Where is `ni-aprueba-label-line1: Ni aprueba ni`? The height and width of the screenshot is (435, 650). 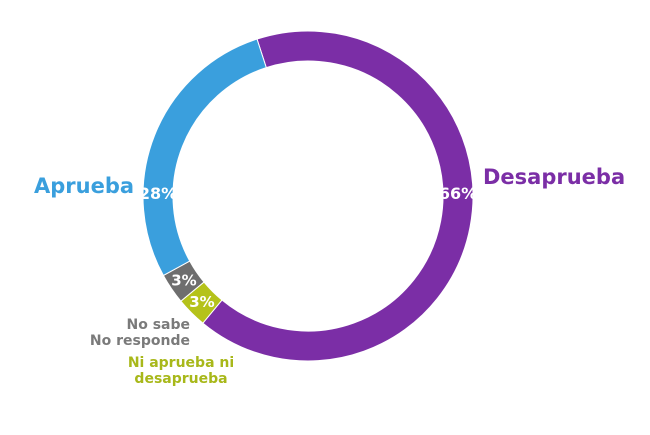 ni-aprueba-label-line1: Ni aprueba ni is located at coordinates (181, 363).